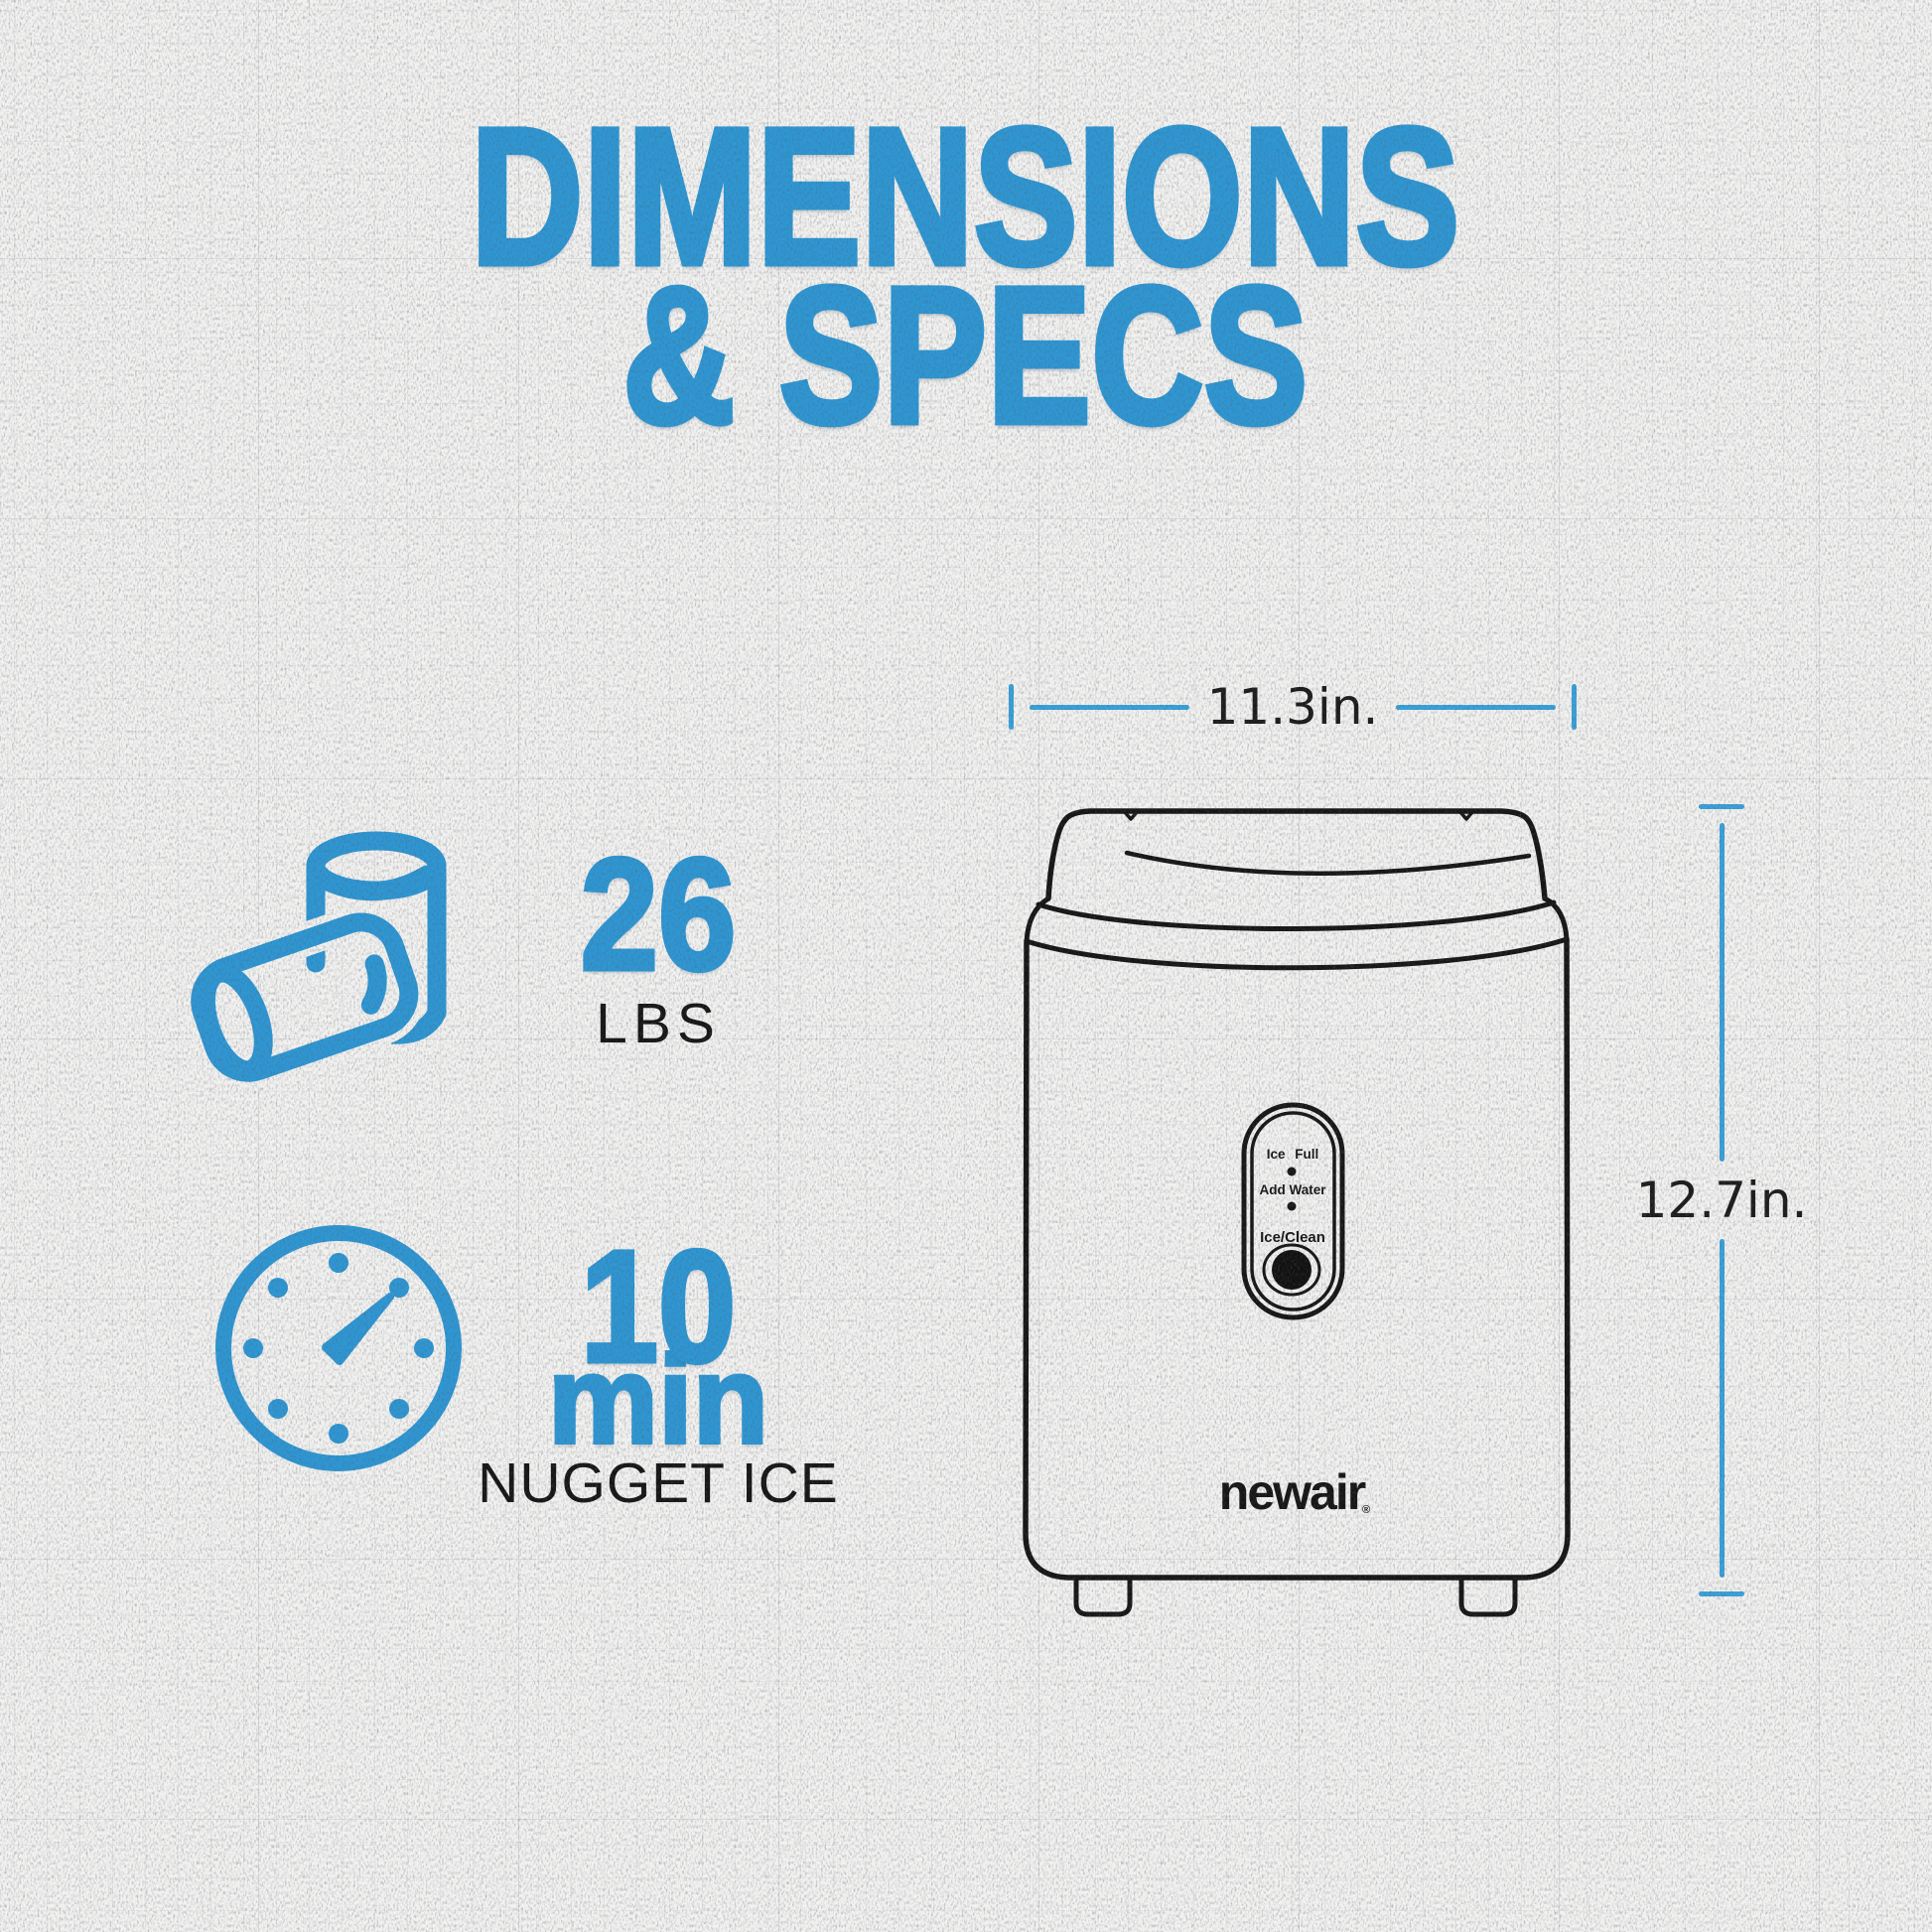  Describe the element at coordinates (1292, 1270) in the screenshot. I see `ice-clean-button` at that location.